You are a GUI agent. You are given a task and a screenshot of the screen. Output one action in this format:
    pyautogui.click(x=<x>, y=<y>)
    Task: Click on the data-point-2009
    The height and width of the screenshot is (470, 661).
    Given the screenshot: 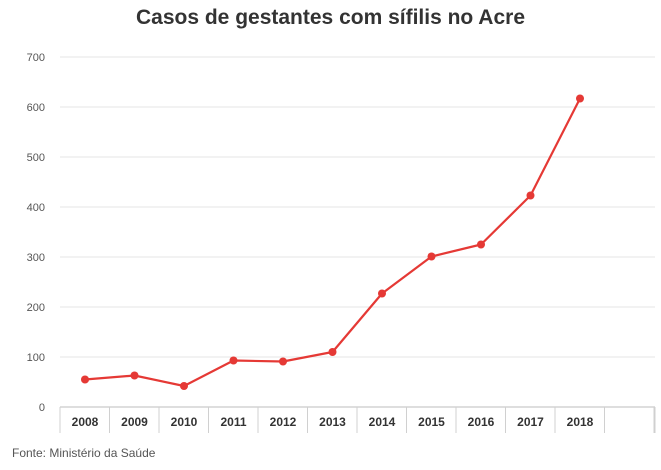 What is the action you would take?
    pyautogui.click(x=134, y=375)
    